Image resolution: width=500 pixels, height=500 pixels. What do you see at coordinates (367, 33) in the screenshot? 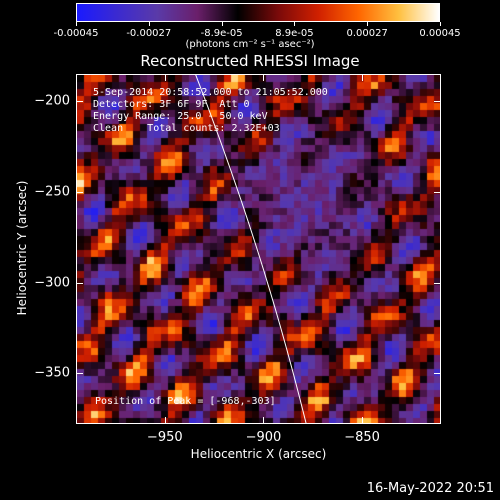
I see `colorbar-tick-label: 0.00027` at bounding box center [367, 33].